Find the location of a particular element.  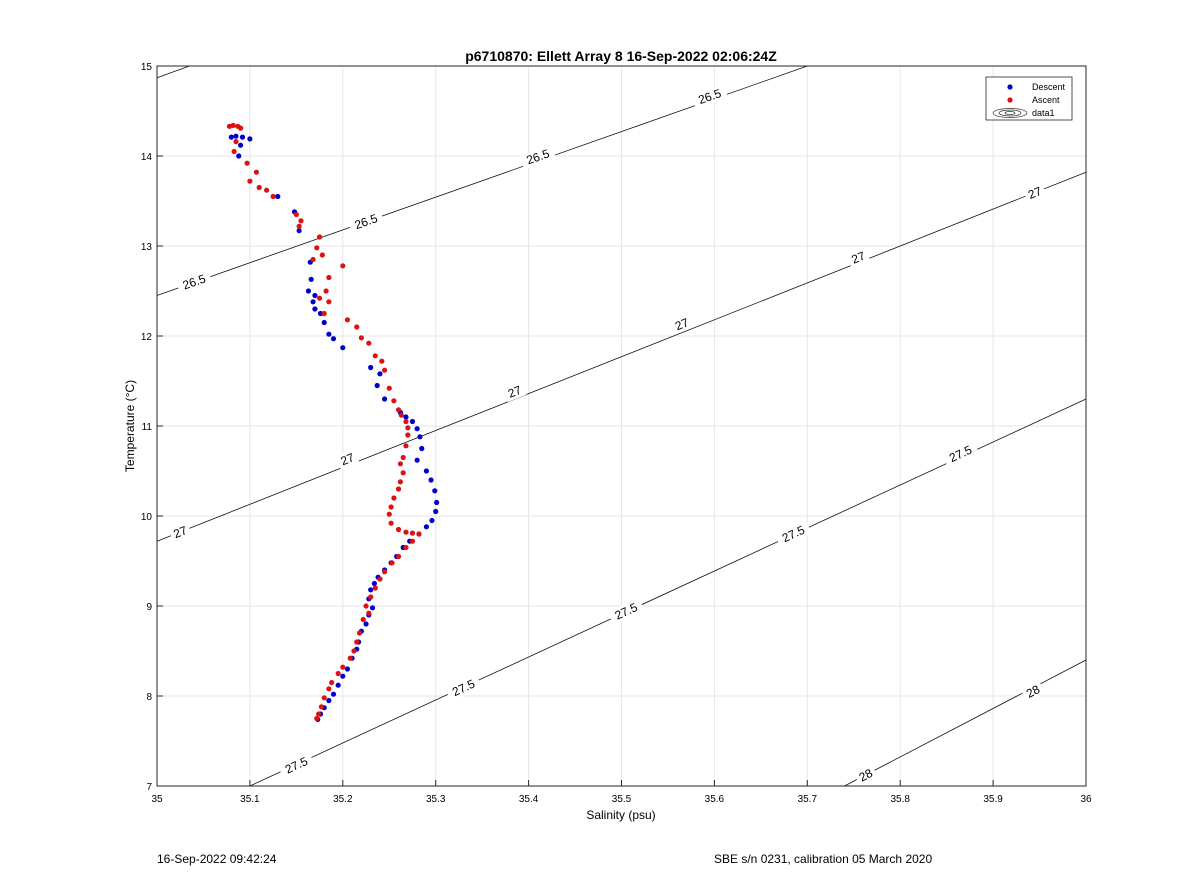

x-tick-label: 35.1 is located at coordinates (250, 799).